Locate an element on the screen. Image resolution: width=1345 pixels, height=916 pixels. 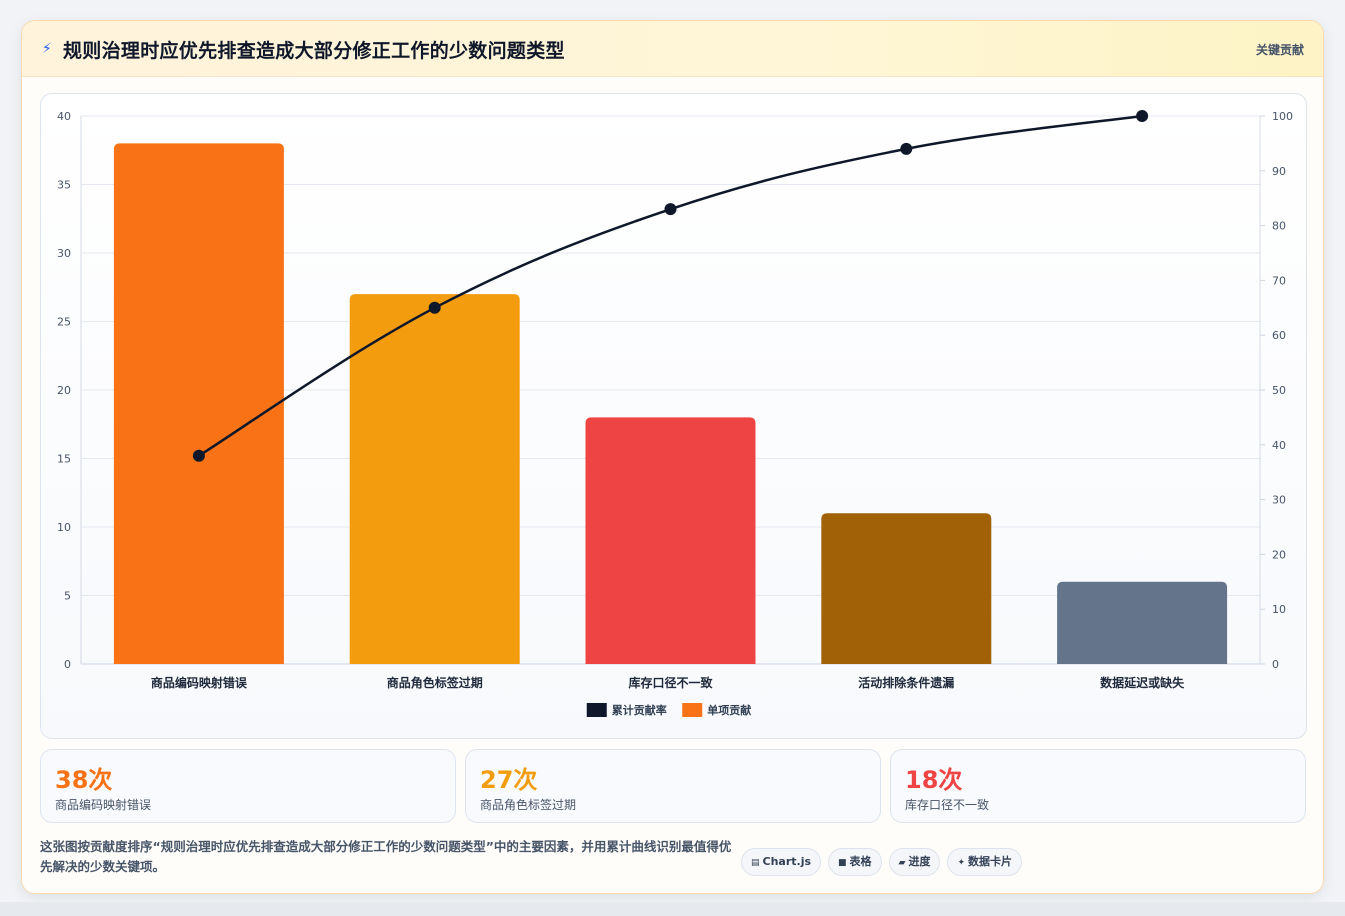
stat-value: 27次 is located at coordinates (509, 780).